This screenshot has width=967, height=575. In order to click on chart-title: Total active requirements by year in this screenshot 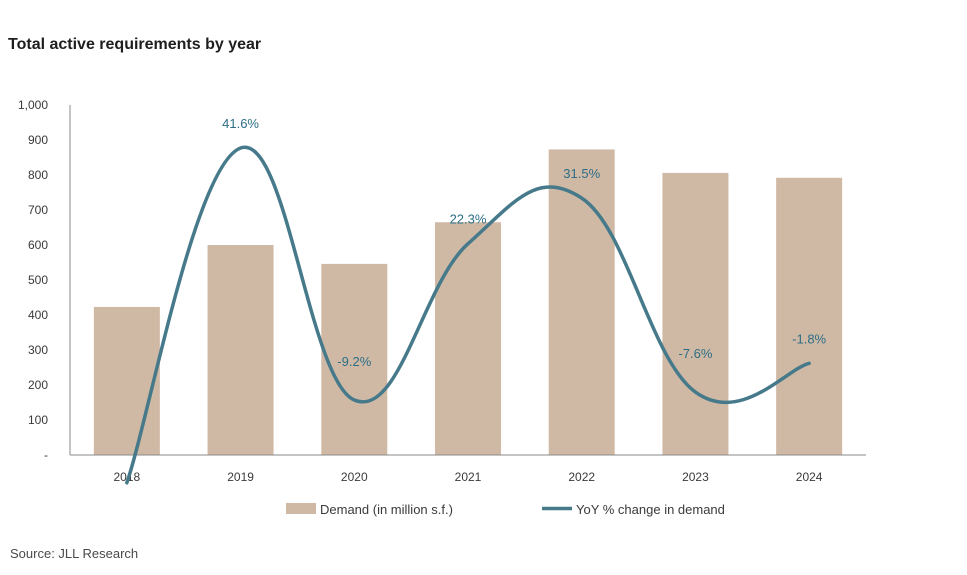, I will do `click(135, 44)`.